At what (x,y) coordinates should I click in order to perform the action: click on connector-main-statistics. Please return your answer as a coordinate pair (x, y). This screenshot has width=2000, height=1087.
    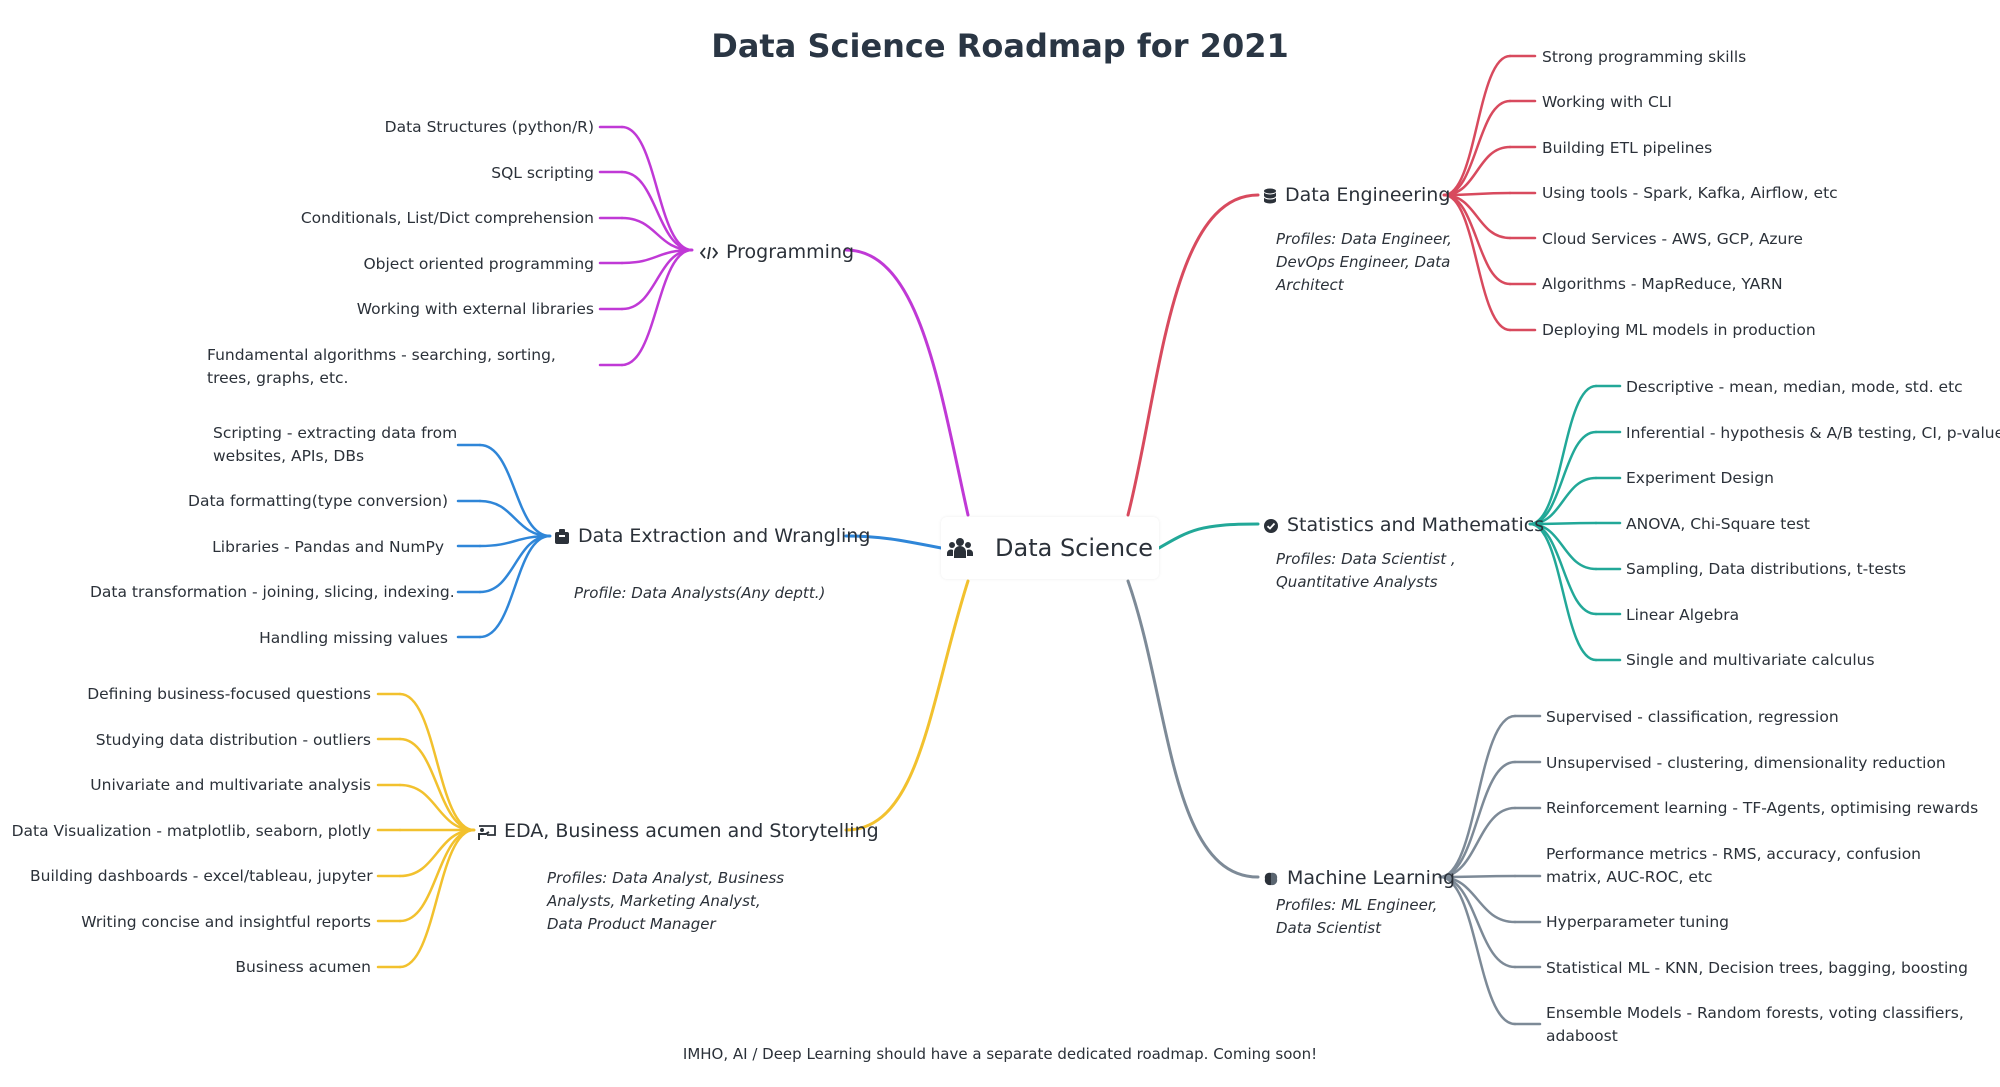
    Looking at the image, I should click on (1208, 536).